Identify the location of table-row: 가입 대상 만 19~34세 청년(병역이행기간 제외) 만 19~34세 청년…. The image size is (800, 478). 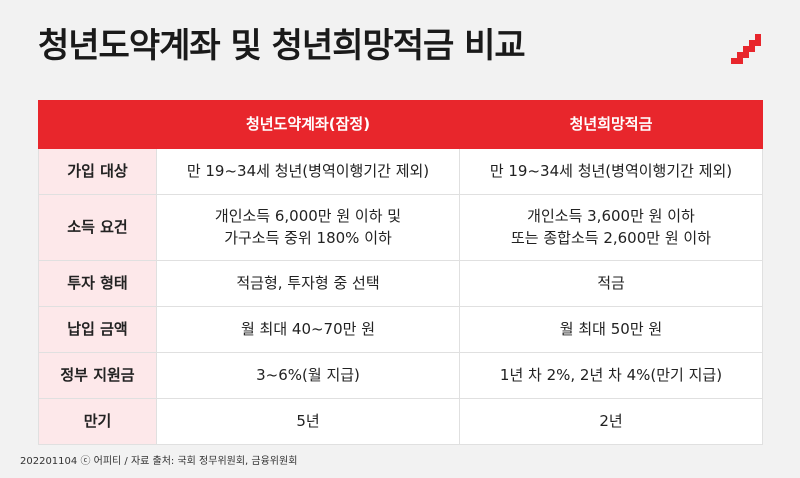
(400, 171).